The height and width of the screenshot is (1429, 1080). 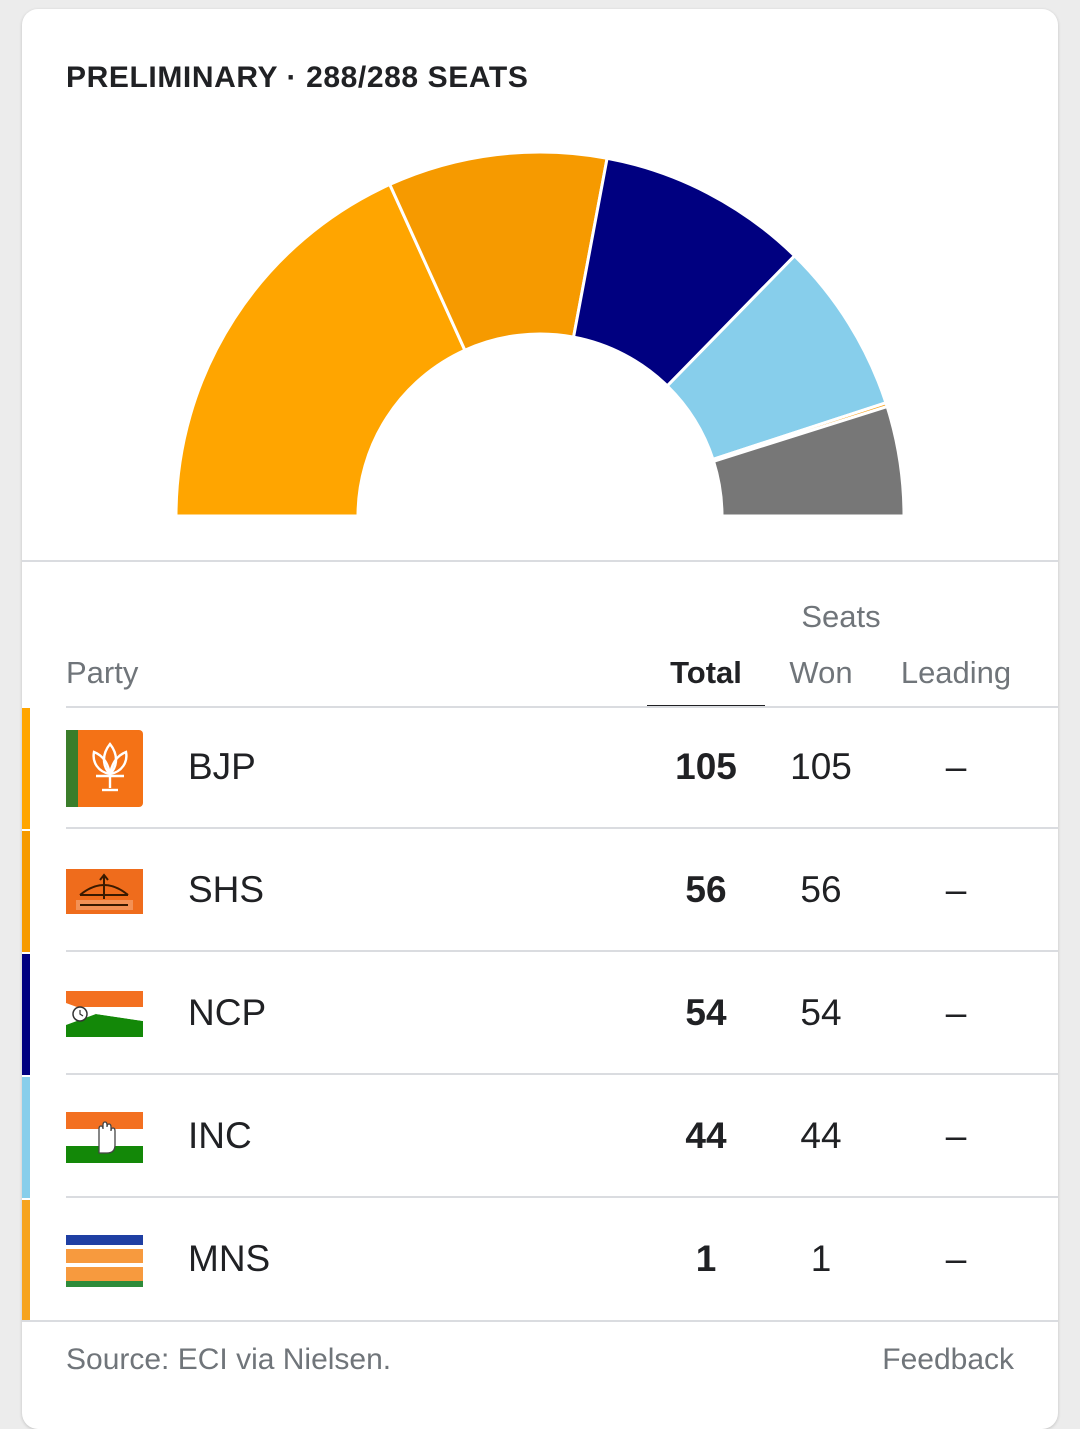 What do you see at coordinates (540, 1260) in the screenshot?
I see `table-row: MNS 1 1 –` at bounding box center [540, 1260].